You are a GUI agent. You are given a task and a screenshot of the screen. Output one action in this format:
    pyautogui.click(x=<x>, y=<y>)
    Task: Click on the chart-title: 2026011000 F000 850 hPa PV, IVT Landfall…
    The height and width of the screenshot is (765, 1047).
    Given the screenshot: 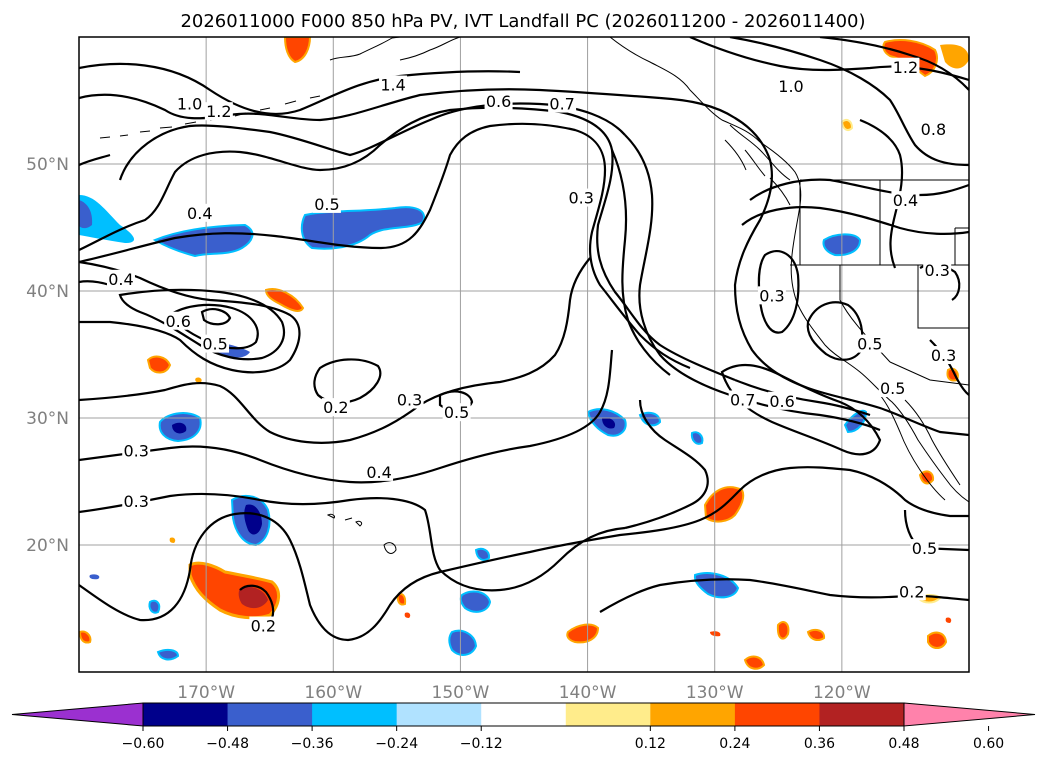 What is the action you would take?
    pyautogui.click(x=522, y=21)
    